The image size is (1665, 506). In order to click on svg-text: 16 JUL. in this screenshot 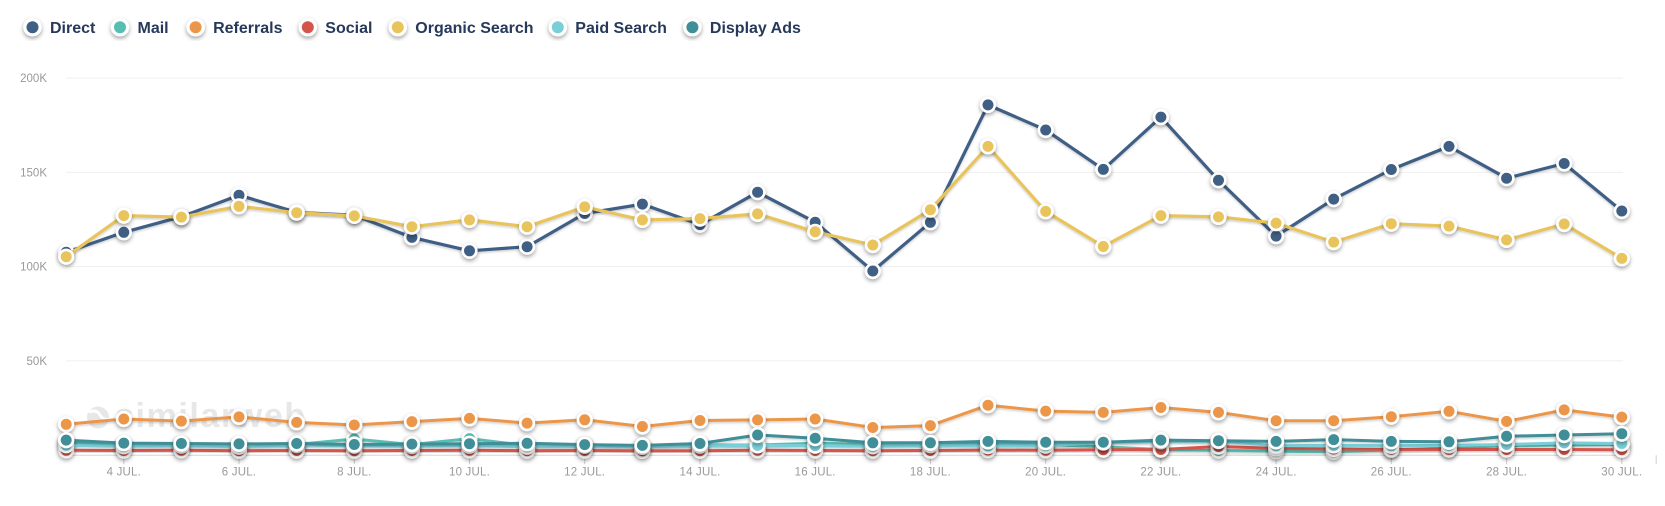, I will do `click(815, 473)`.